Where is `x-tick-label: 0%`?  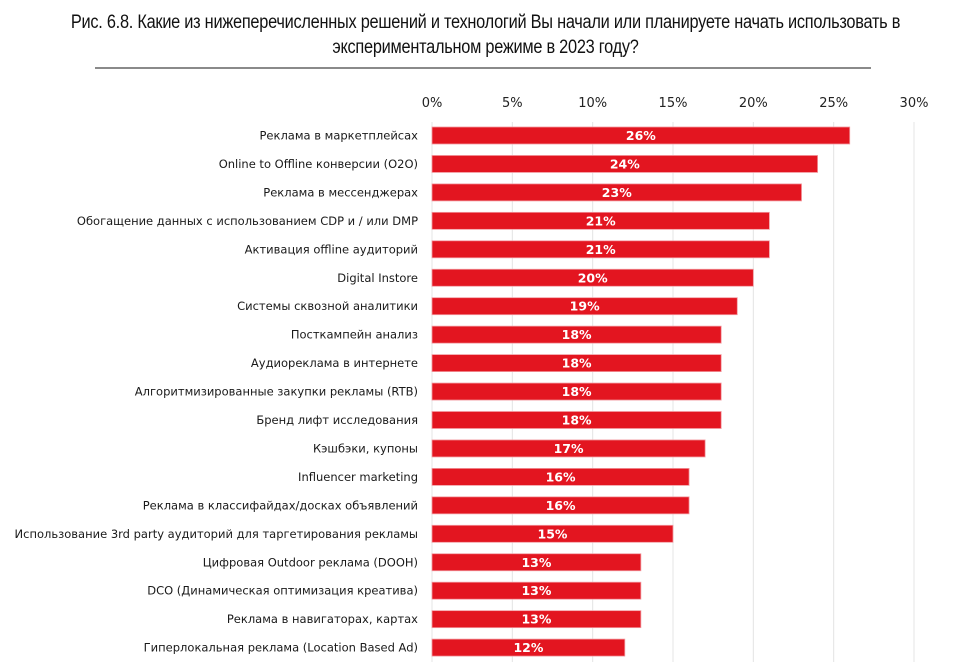 x-tick-label: 0% is located at coordinates (432, 103).